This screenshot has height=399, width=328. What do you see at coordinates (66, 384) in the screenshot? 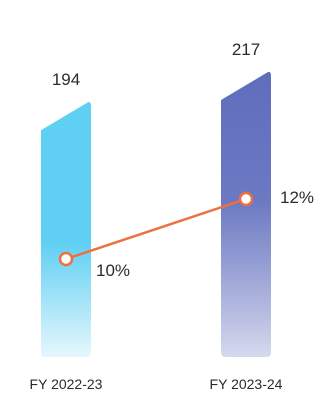
I see `category-label: FY 2022-23` at bounding box center [66, 384].